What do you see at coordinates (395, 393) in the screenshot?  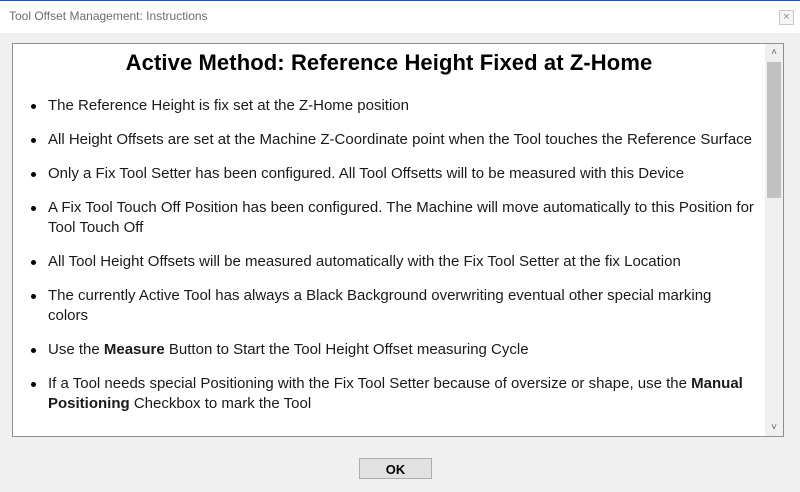 I see `instruction-emphasis: Manual Positioning` at bounding box center [395, 393].